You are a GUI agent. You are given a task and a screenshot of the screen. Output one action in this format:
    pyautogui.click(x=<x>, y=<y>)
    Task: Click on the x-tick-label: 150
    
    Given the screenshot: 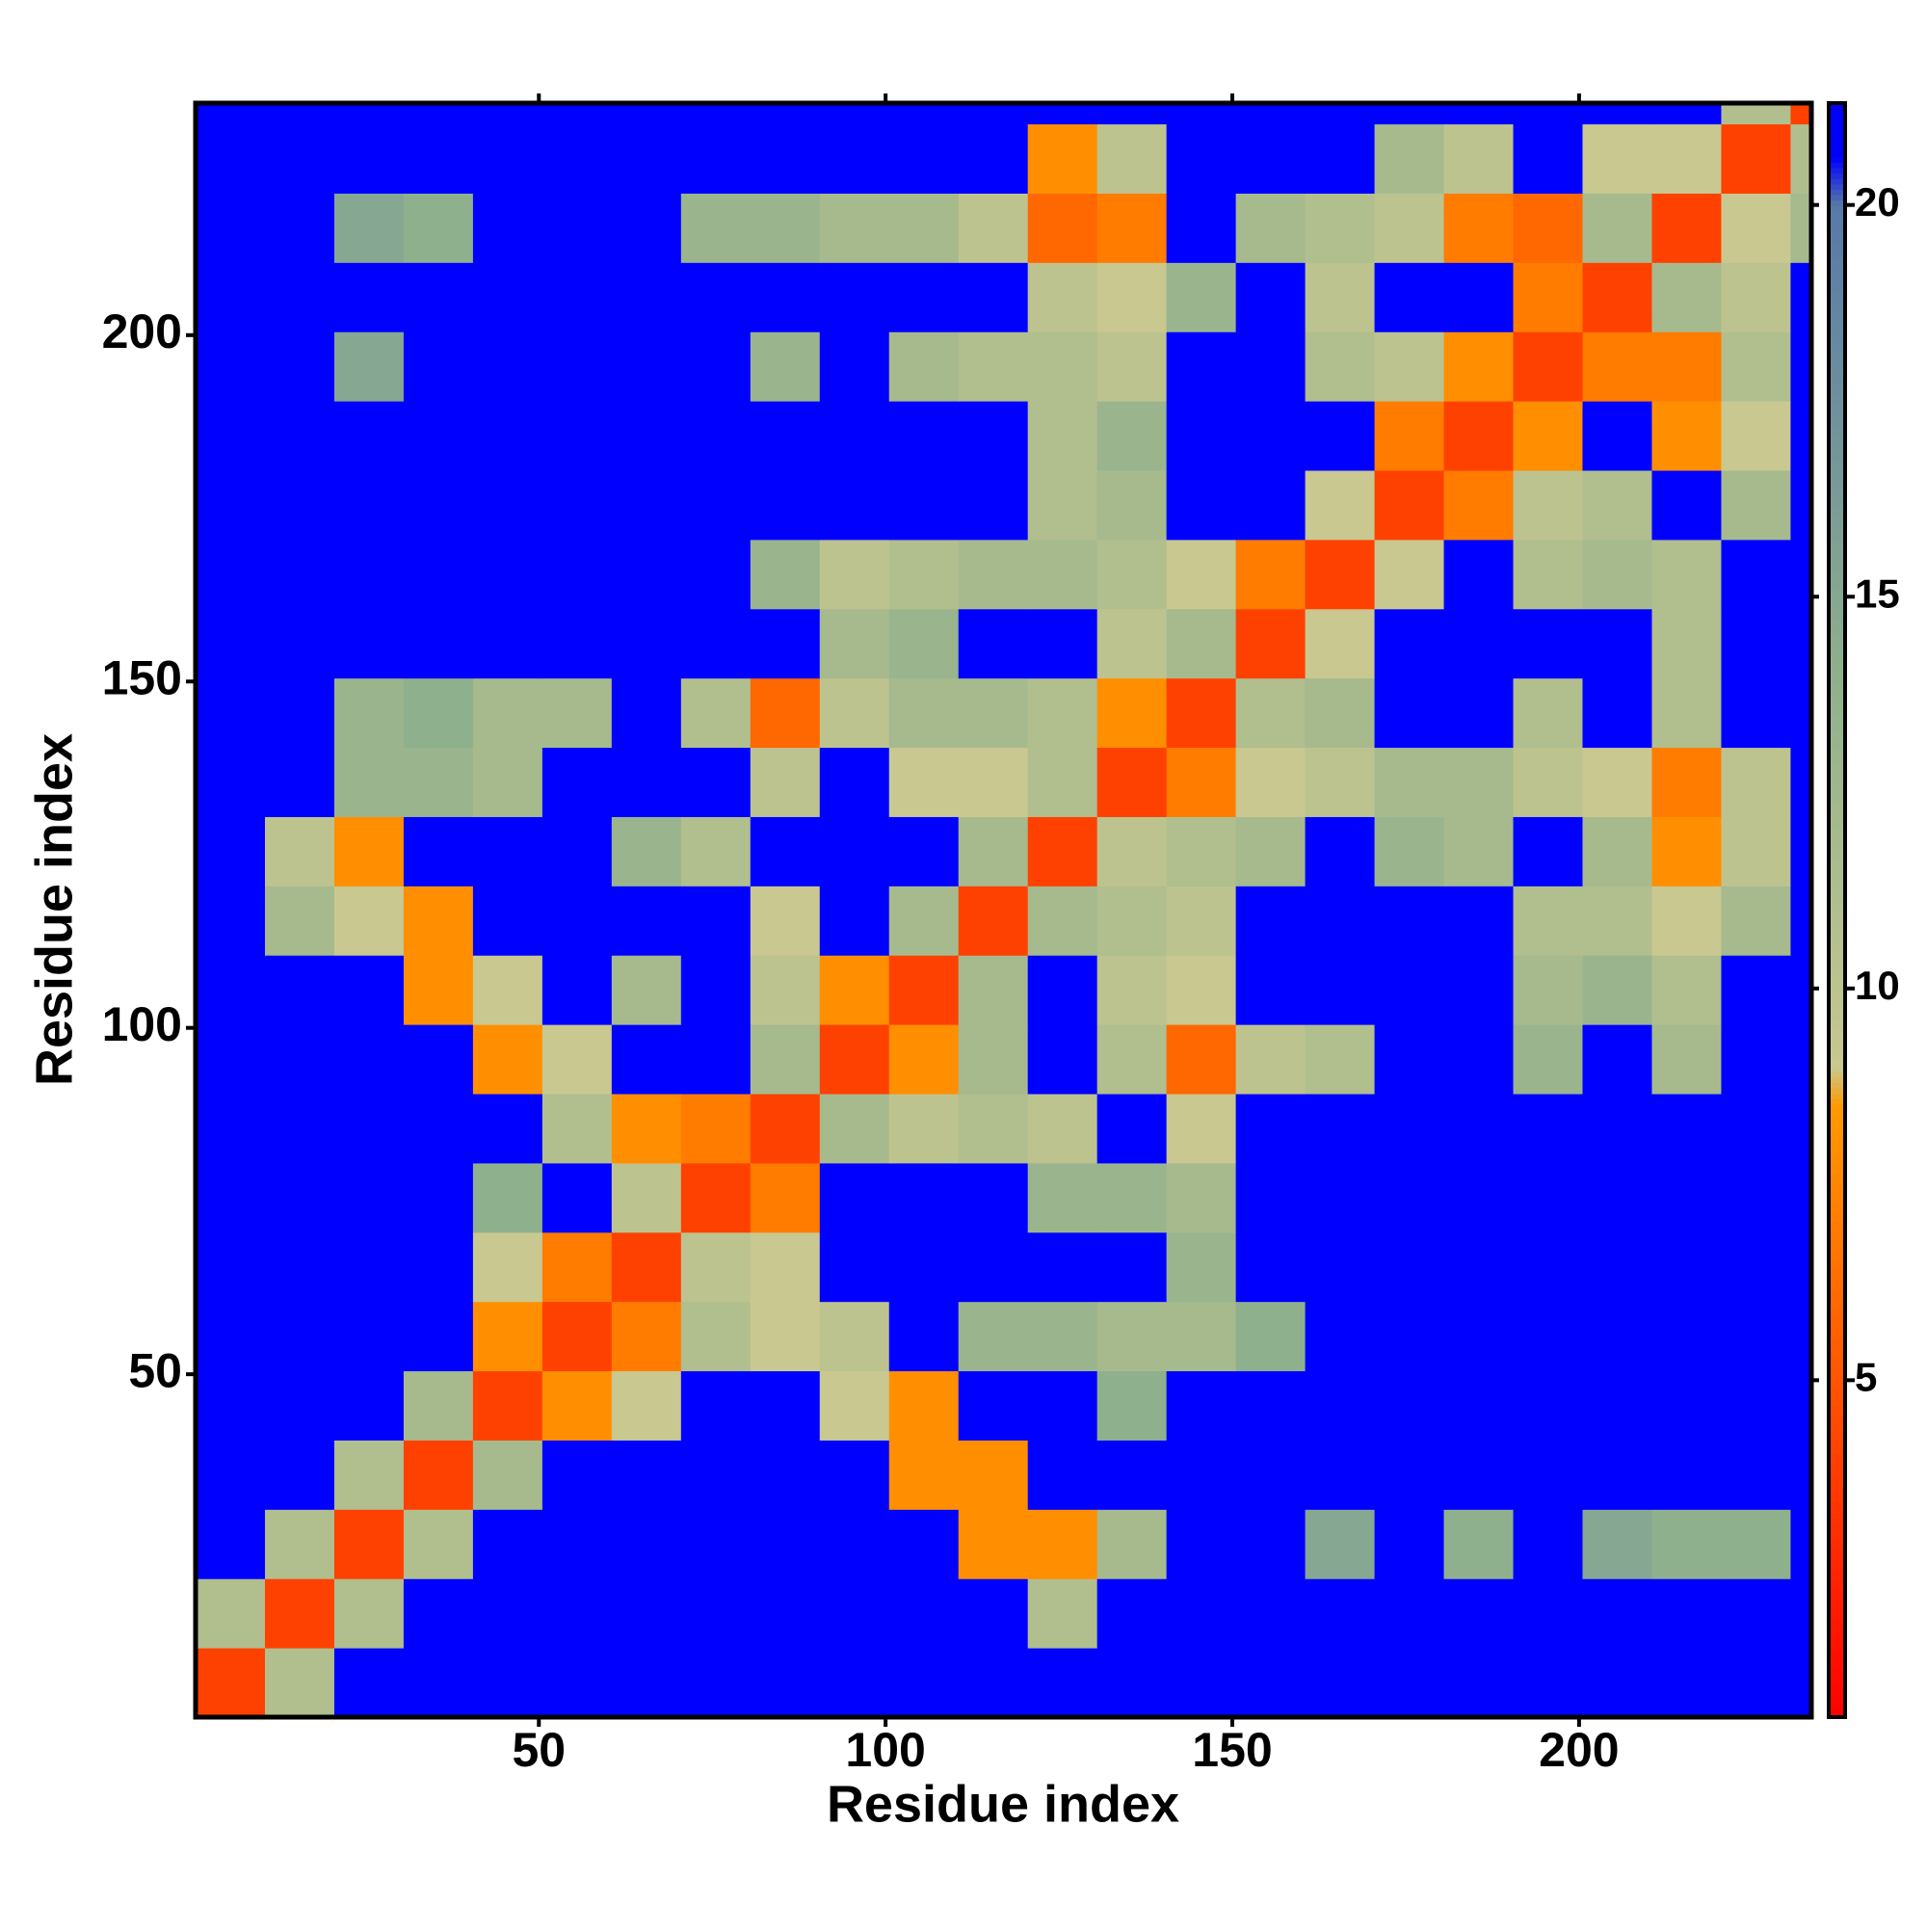 What is the action you would take?
    pyautogui.click(x=1232, y=1750)
    